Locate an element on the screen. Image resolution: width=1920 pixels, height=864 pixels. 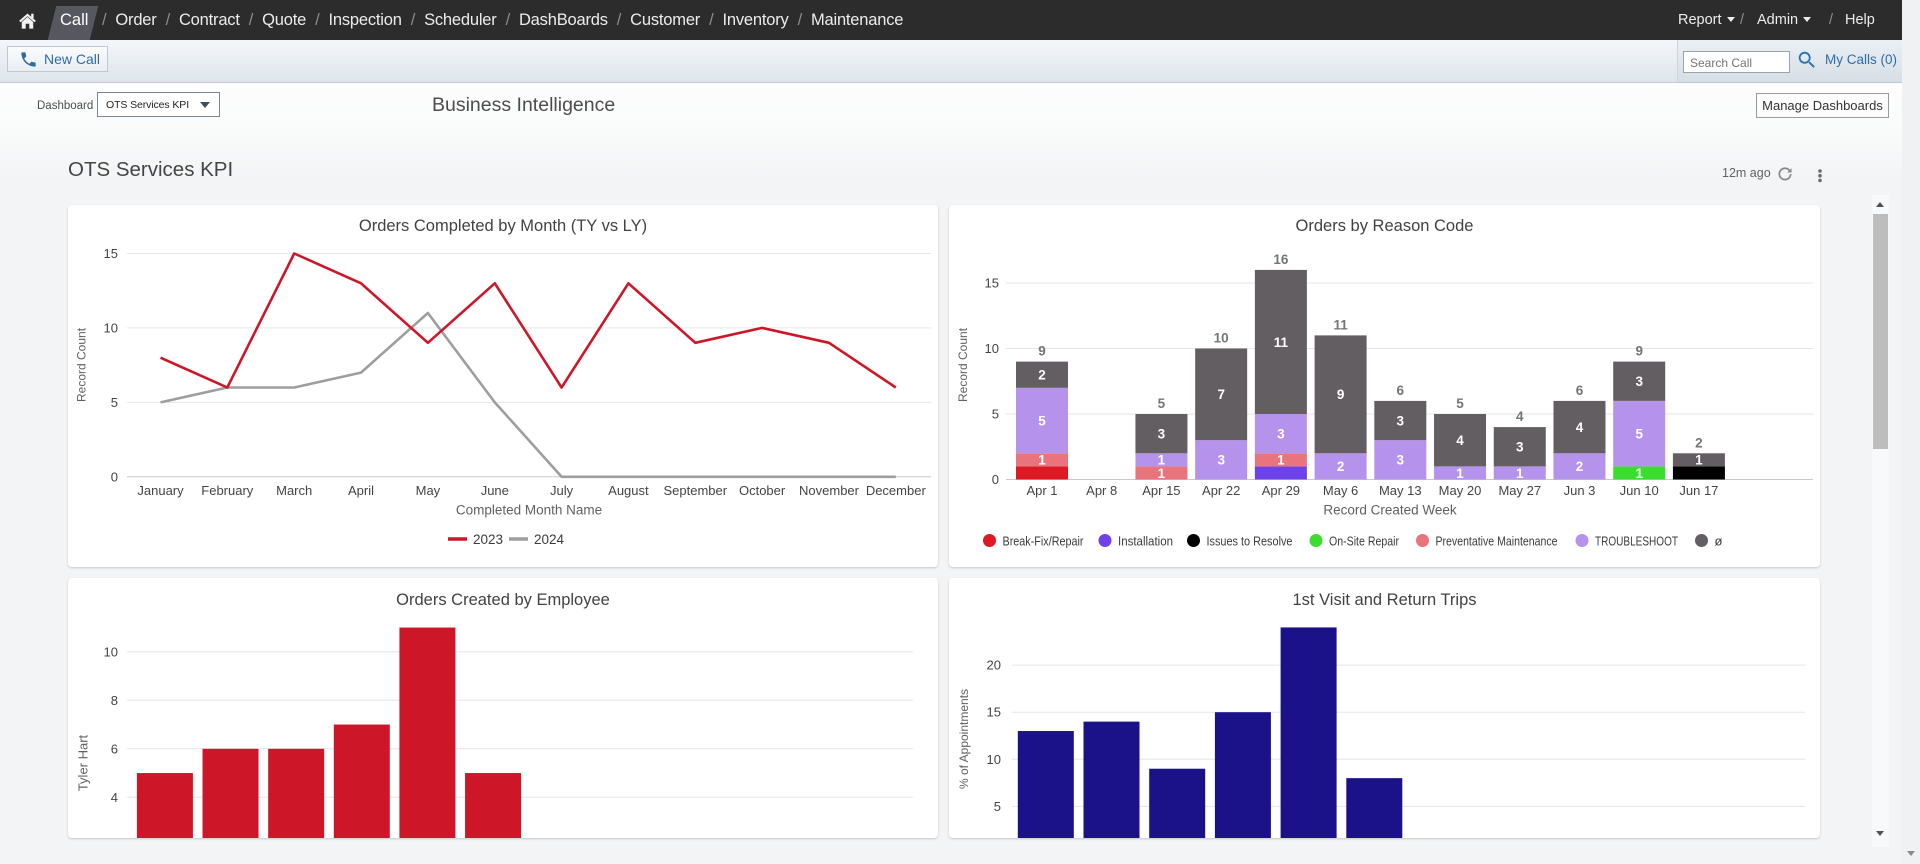
svg-text: May is located at coordinates (428, 490).